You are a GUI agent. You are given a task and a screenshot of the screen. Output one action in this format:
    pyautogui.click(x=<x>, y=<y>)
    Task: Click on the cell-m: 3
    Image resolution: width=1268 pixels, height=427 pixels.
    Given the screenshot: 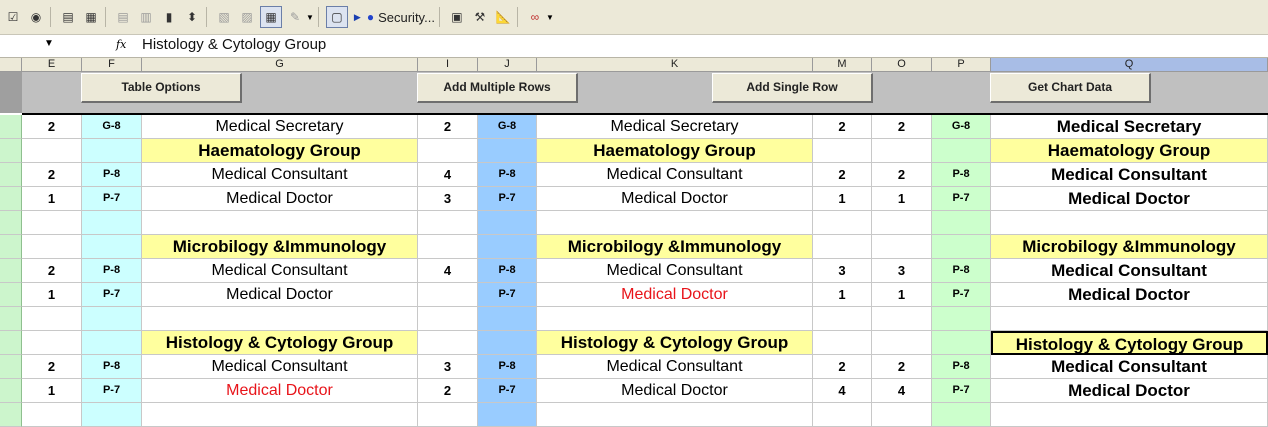 What is the action you would take?
    pyautogui.click(x=842, y=271)
    